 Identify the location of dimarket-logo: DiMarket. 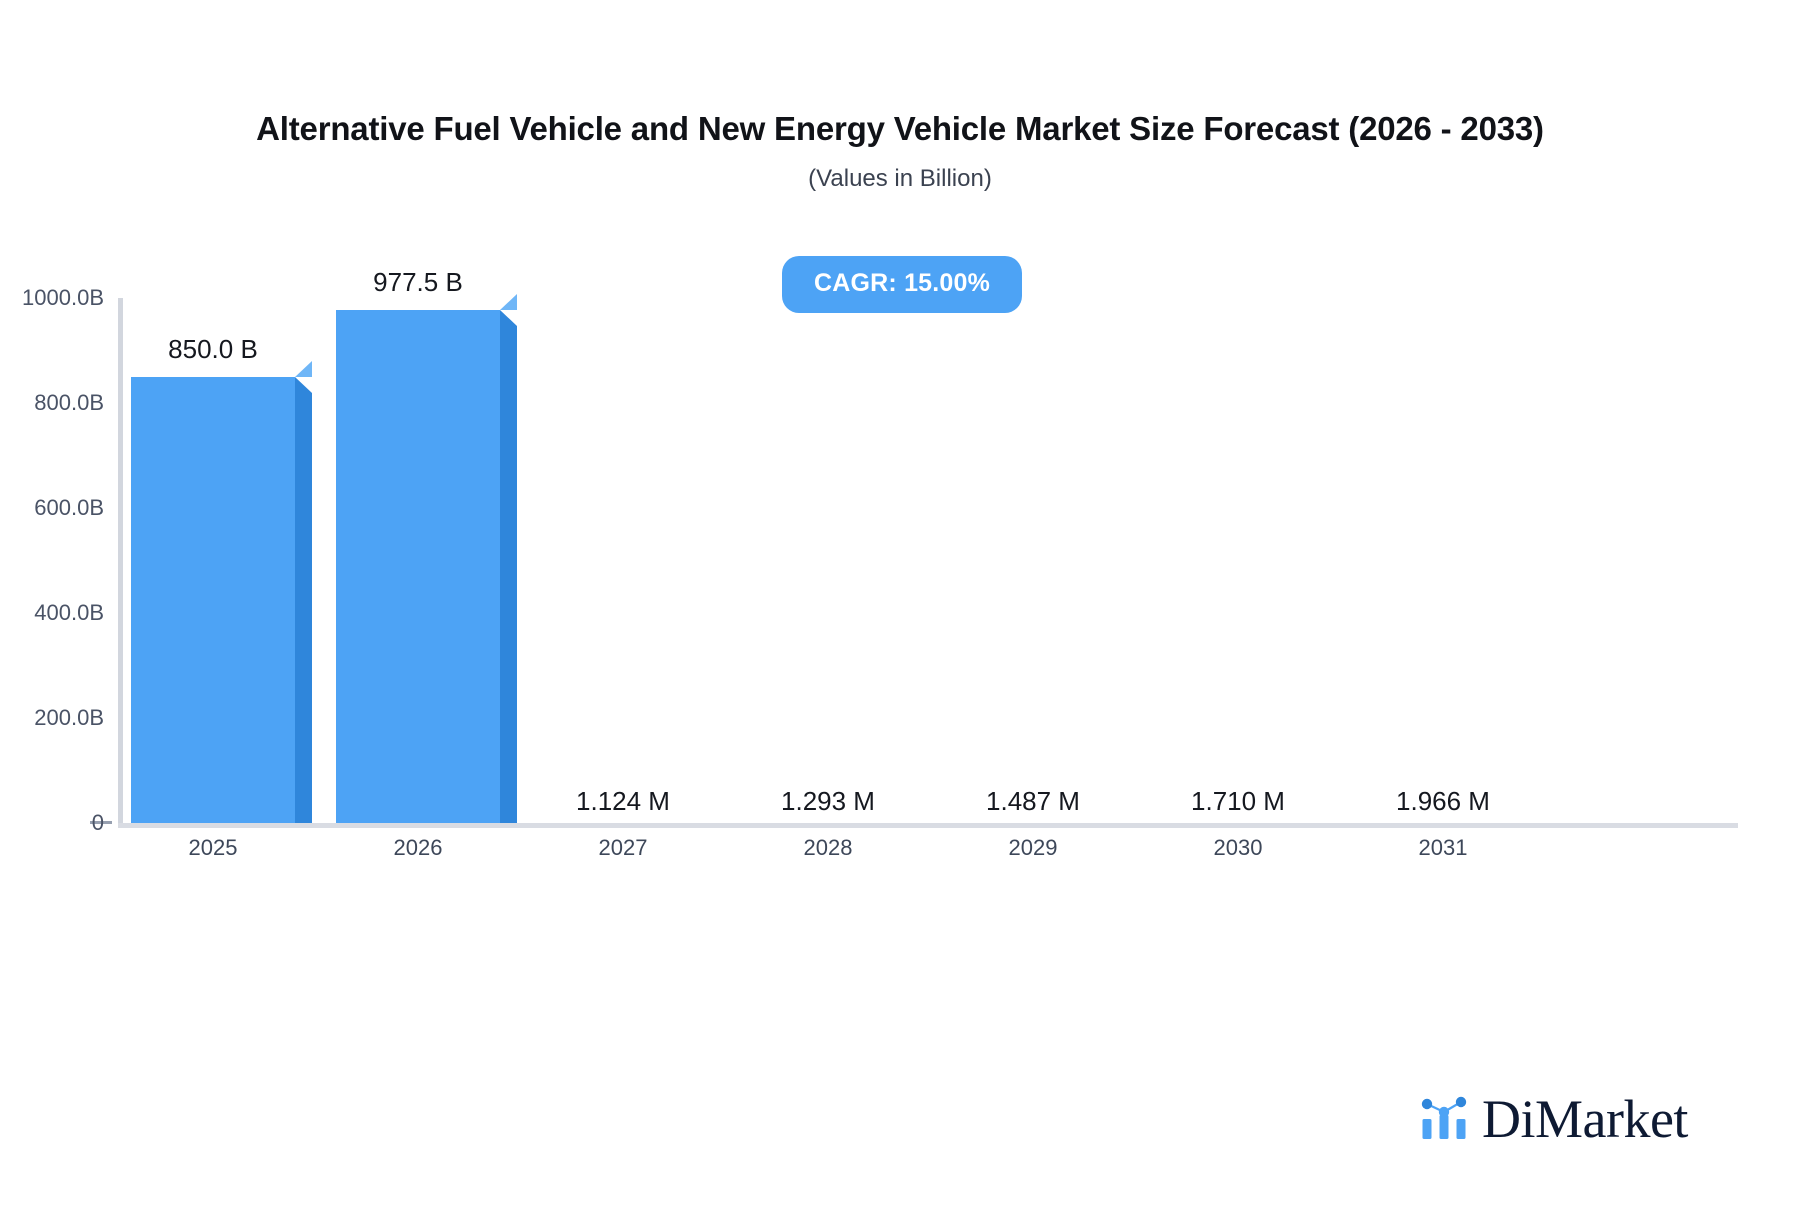
(1553, 1119).